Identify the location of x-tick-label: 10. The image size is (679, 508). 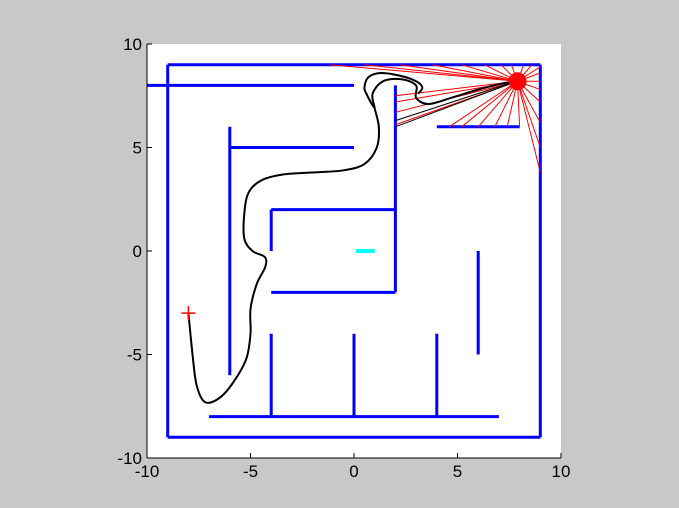
(561, 471).